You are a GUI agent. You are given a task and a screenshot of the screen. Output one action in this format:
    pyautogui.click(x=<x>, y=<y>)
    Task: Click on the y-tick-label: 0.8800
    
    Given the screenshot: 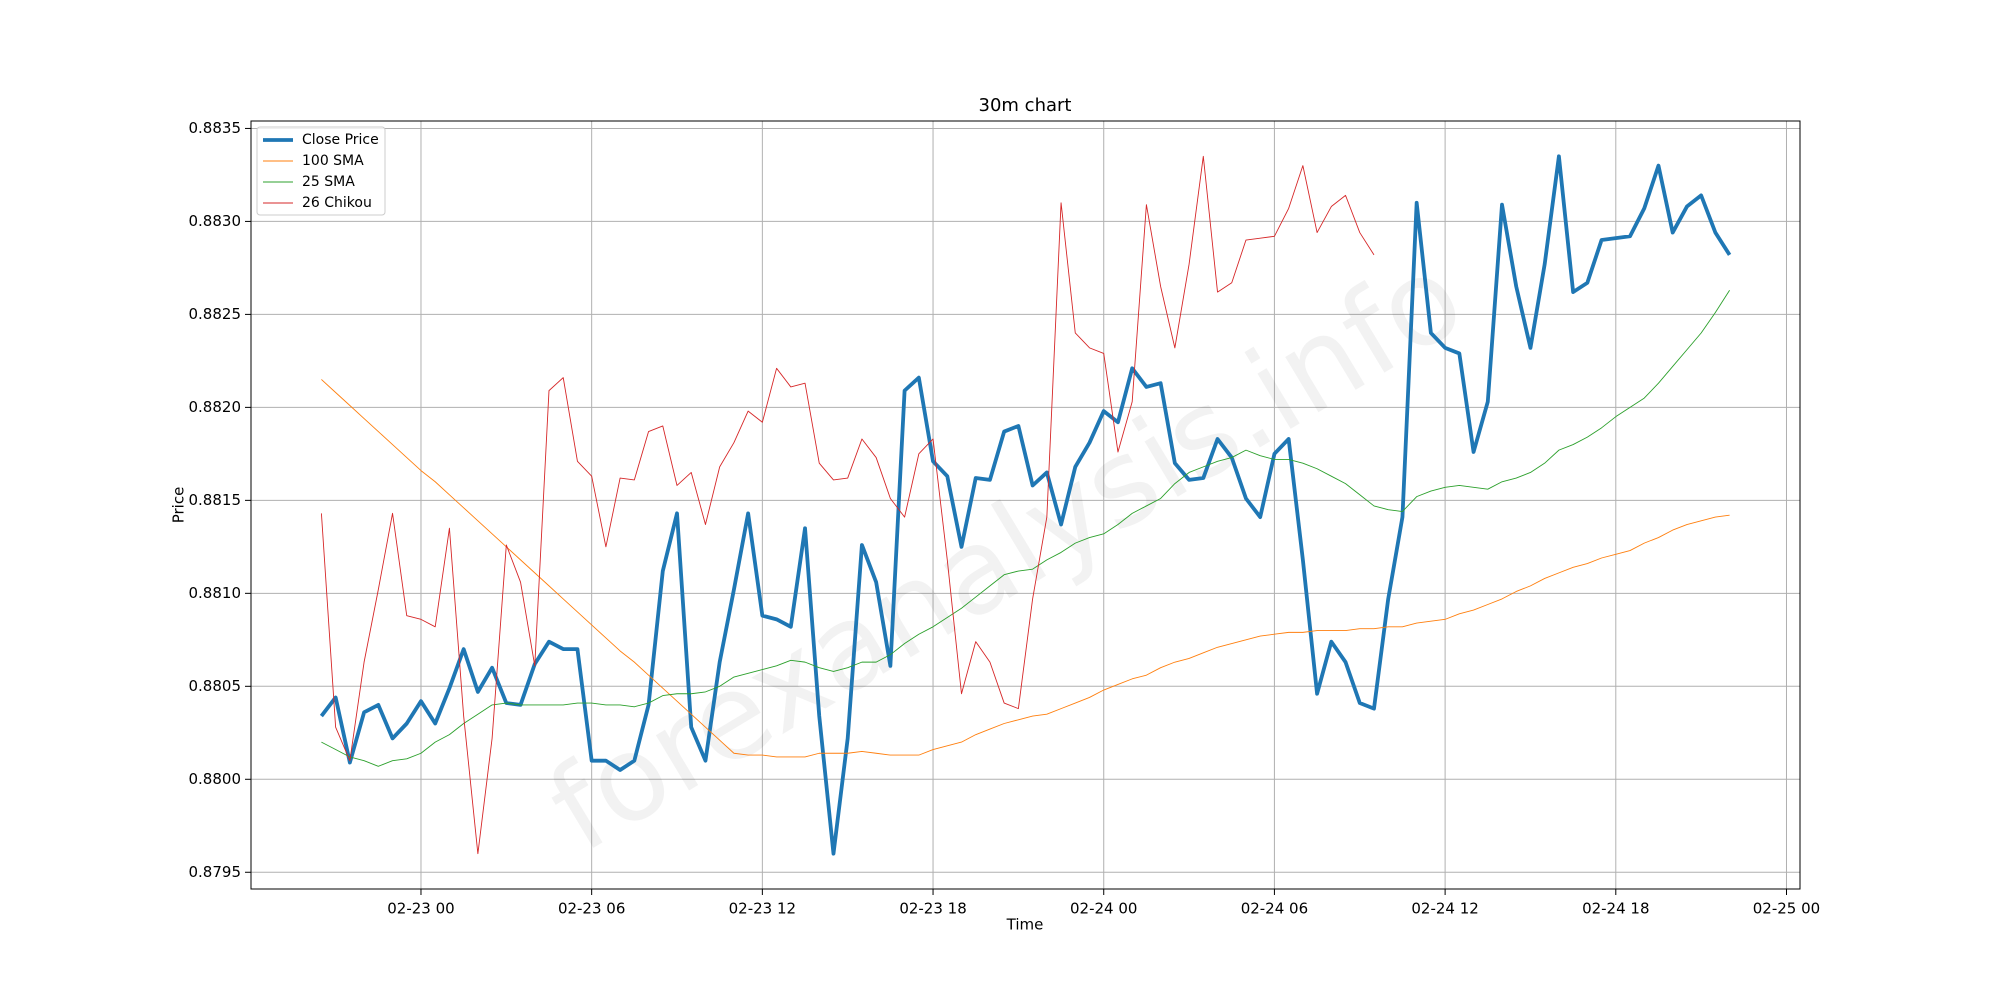 What is the action you would take?
    pyautogui.click(x=215, y=779)
    